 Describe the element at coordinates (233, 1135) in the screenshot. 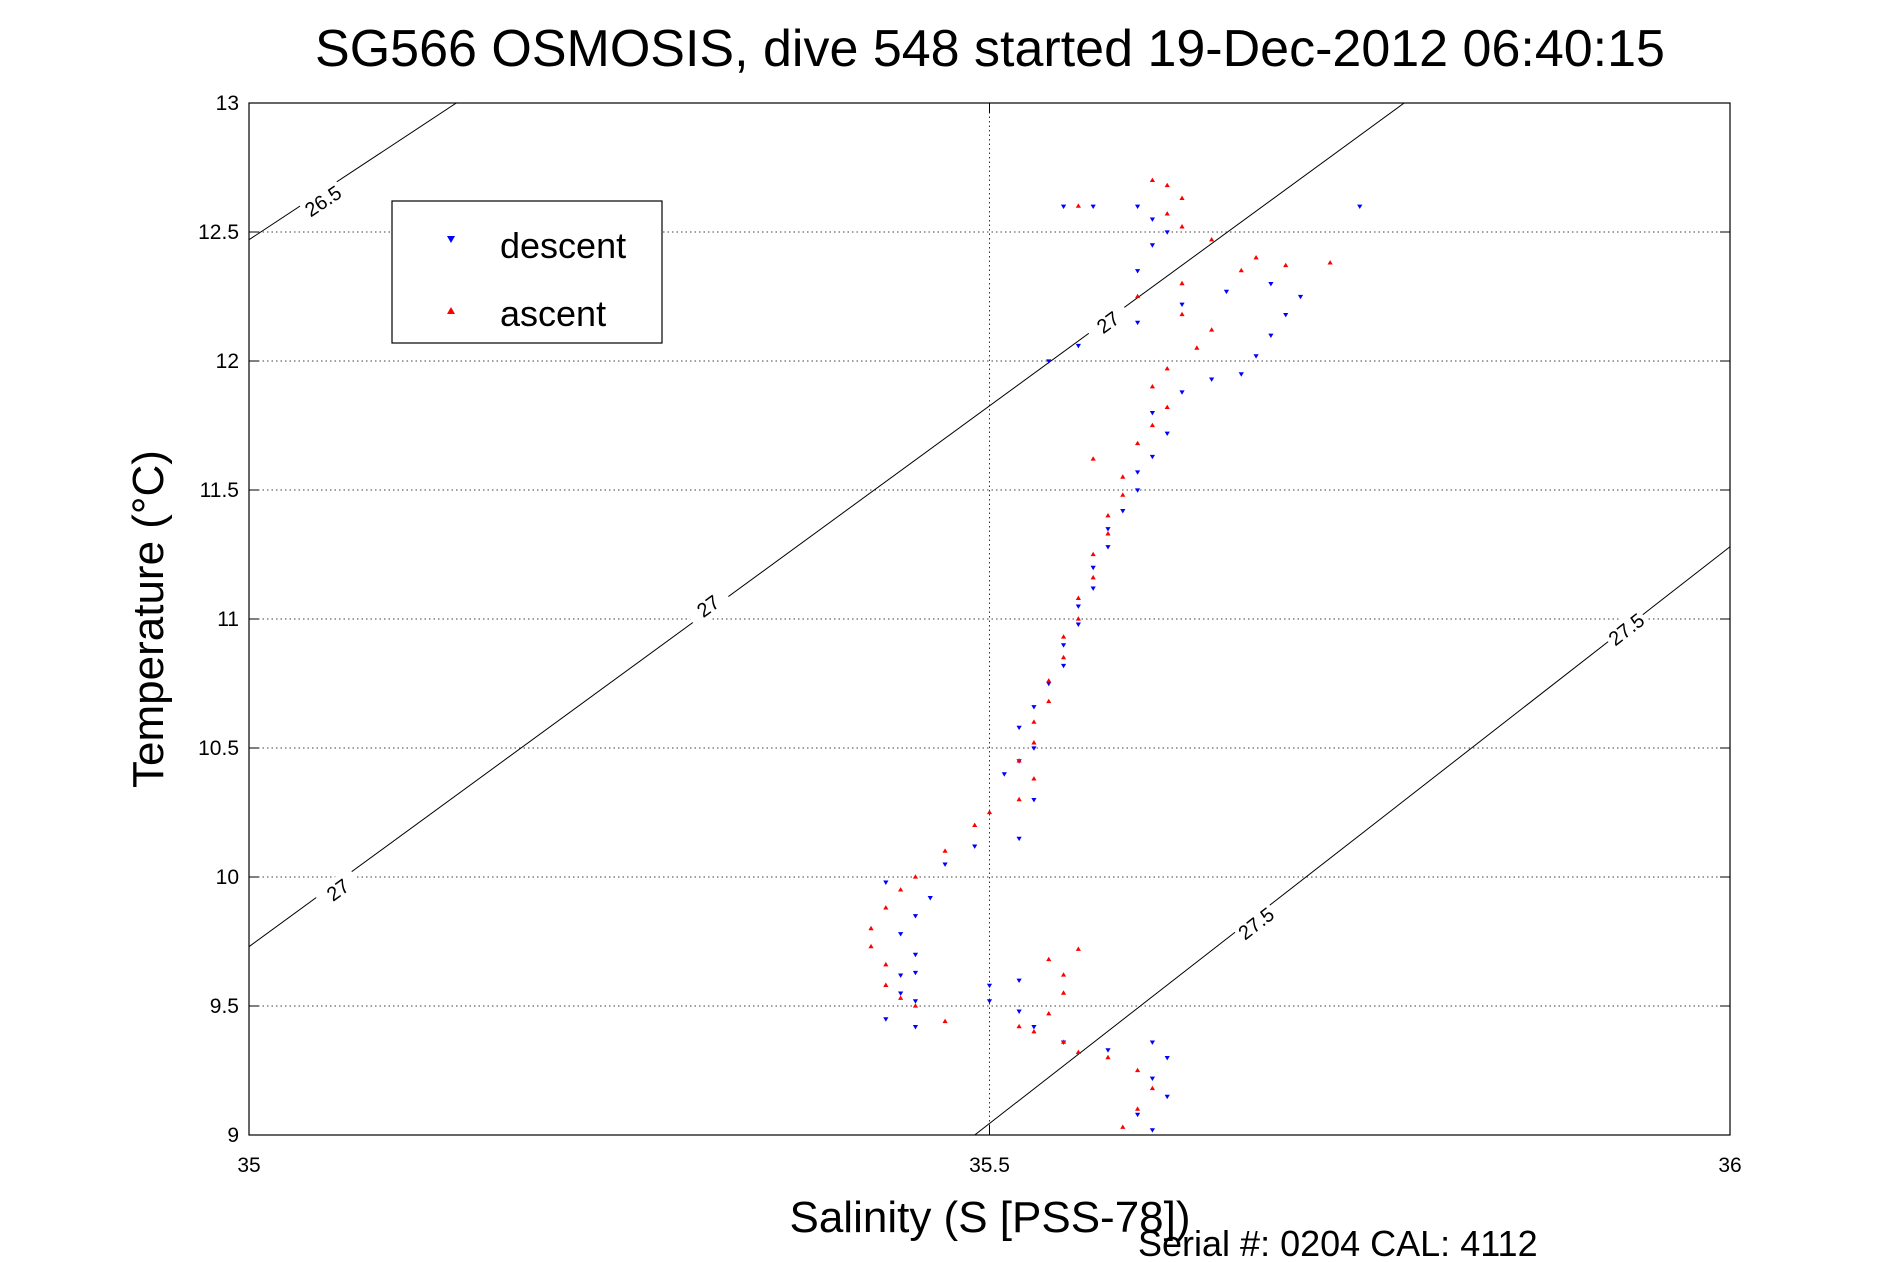

I see `y-tick-label: 9` at that location.